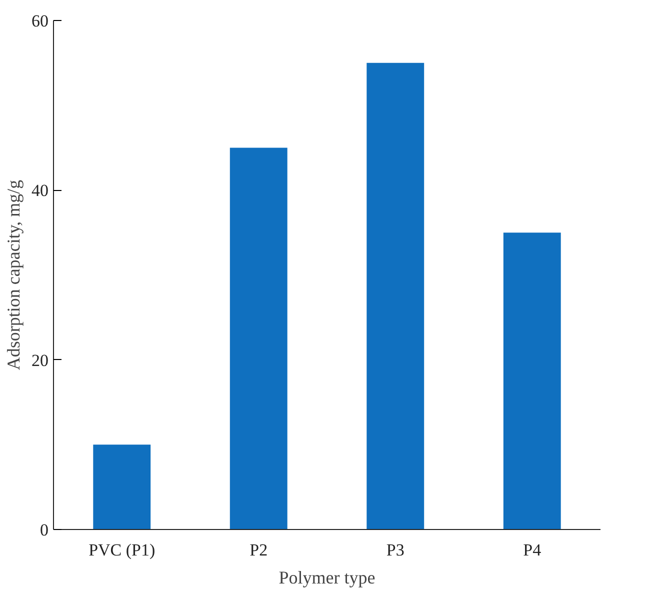 The height and width of the screenshot is (592, 659). What do you see at coordinates (395, 550) in the screenshot?
I see `x-tick-label: P3` at bounding box center [395, 550].